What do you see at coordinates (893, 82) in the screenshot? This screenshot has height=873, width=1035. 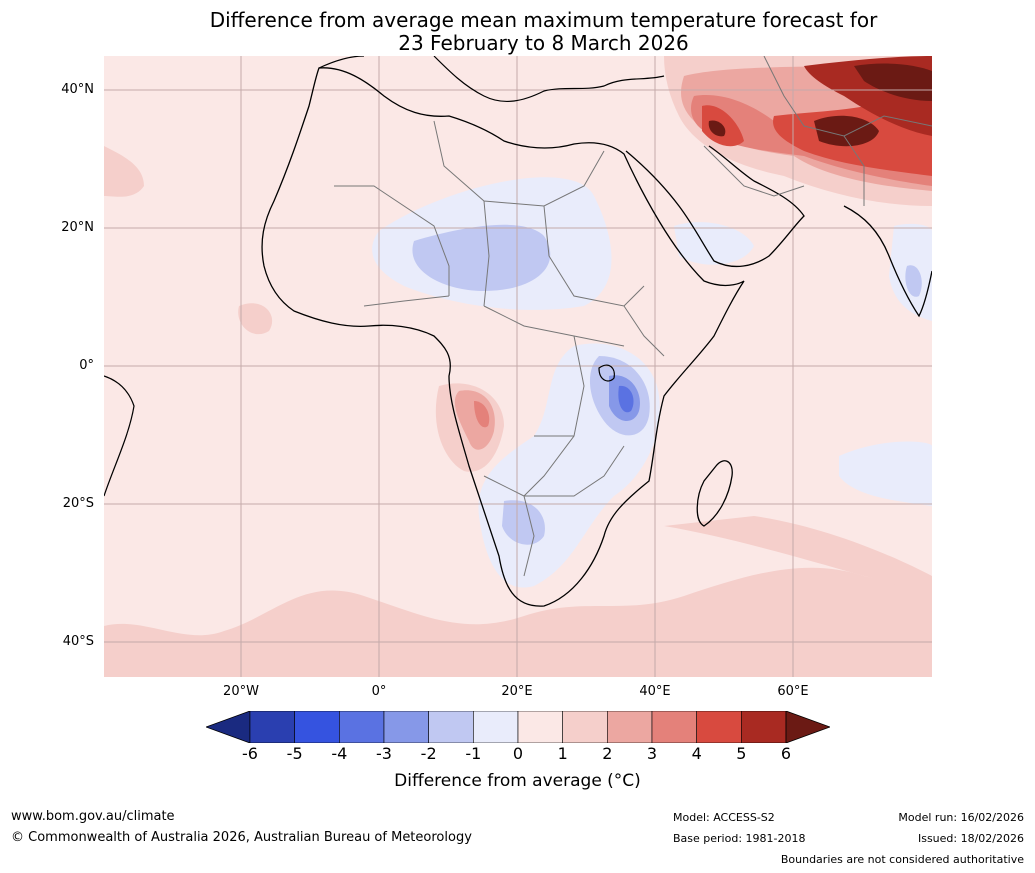 I see `region-kazakhstan-extreme` at bounding box center [893, 82].